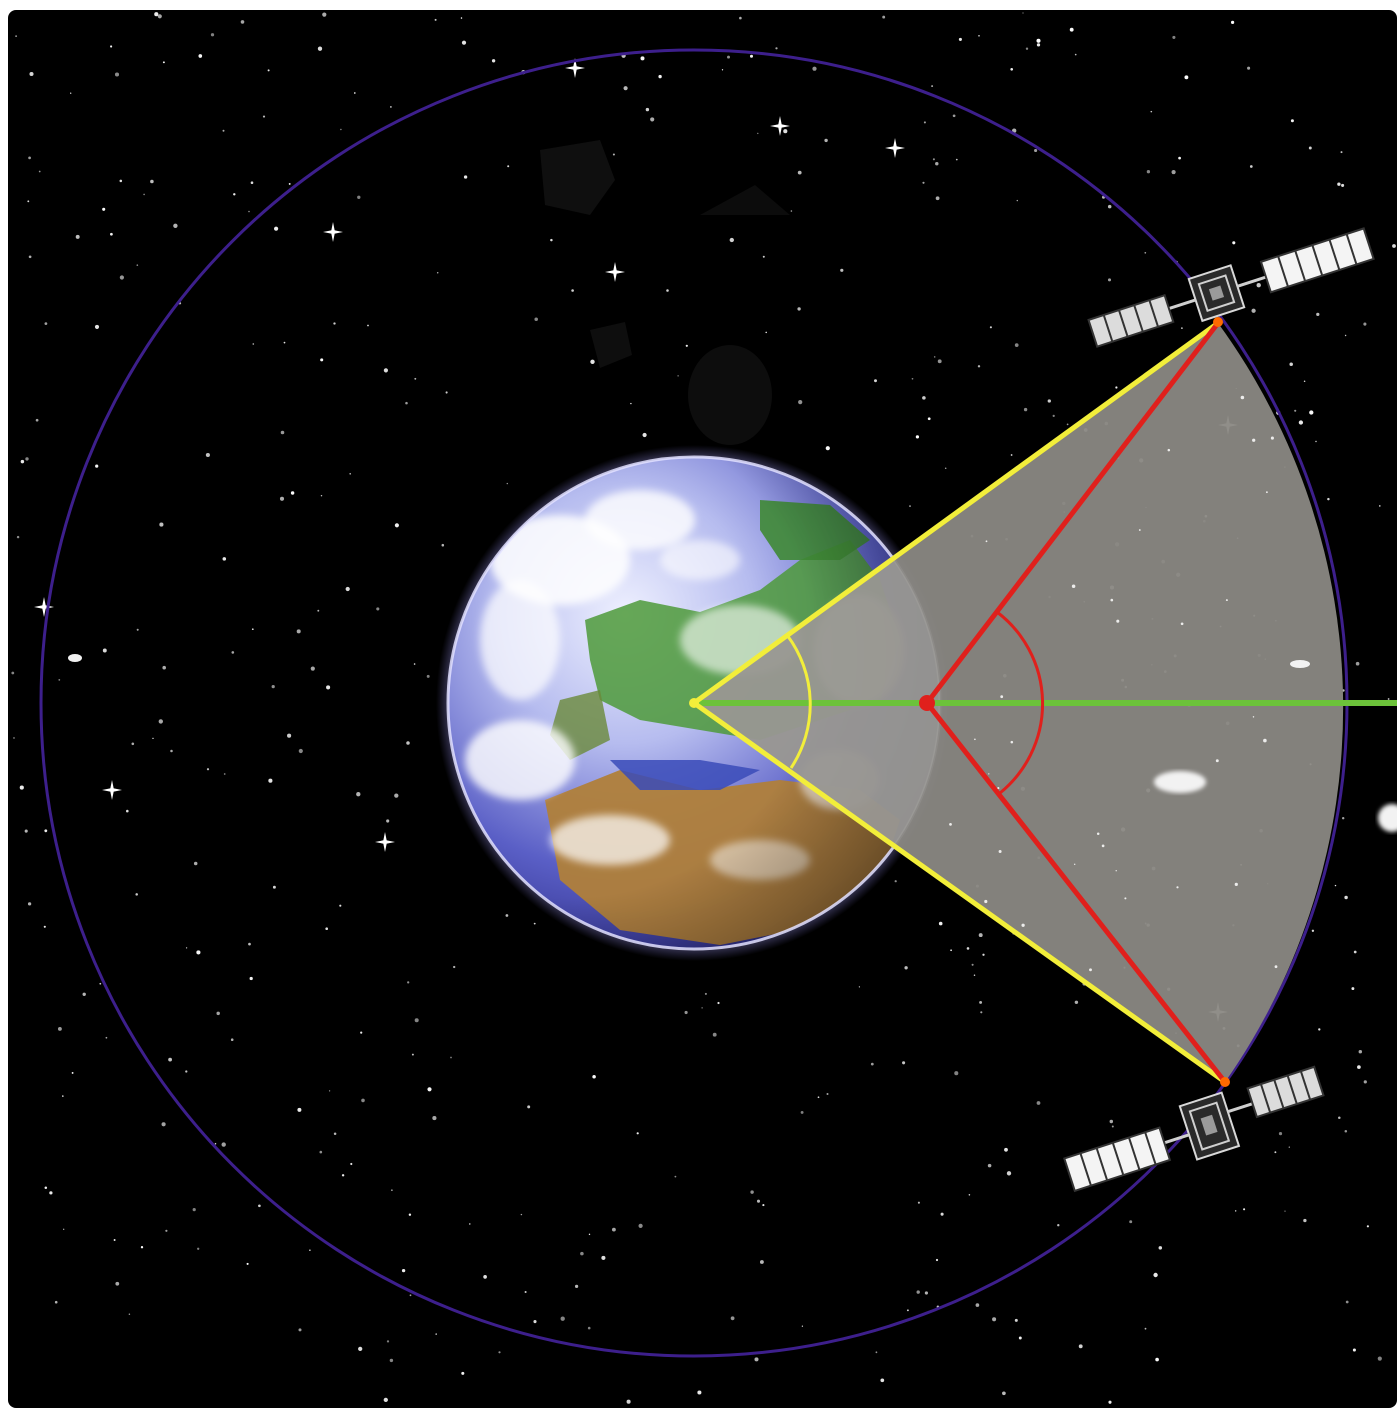  Describe the element at coordinates (1225, 1082) in the screenshot. I see `lower-satellite-thruster` at that location.